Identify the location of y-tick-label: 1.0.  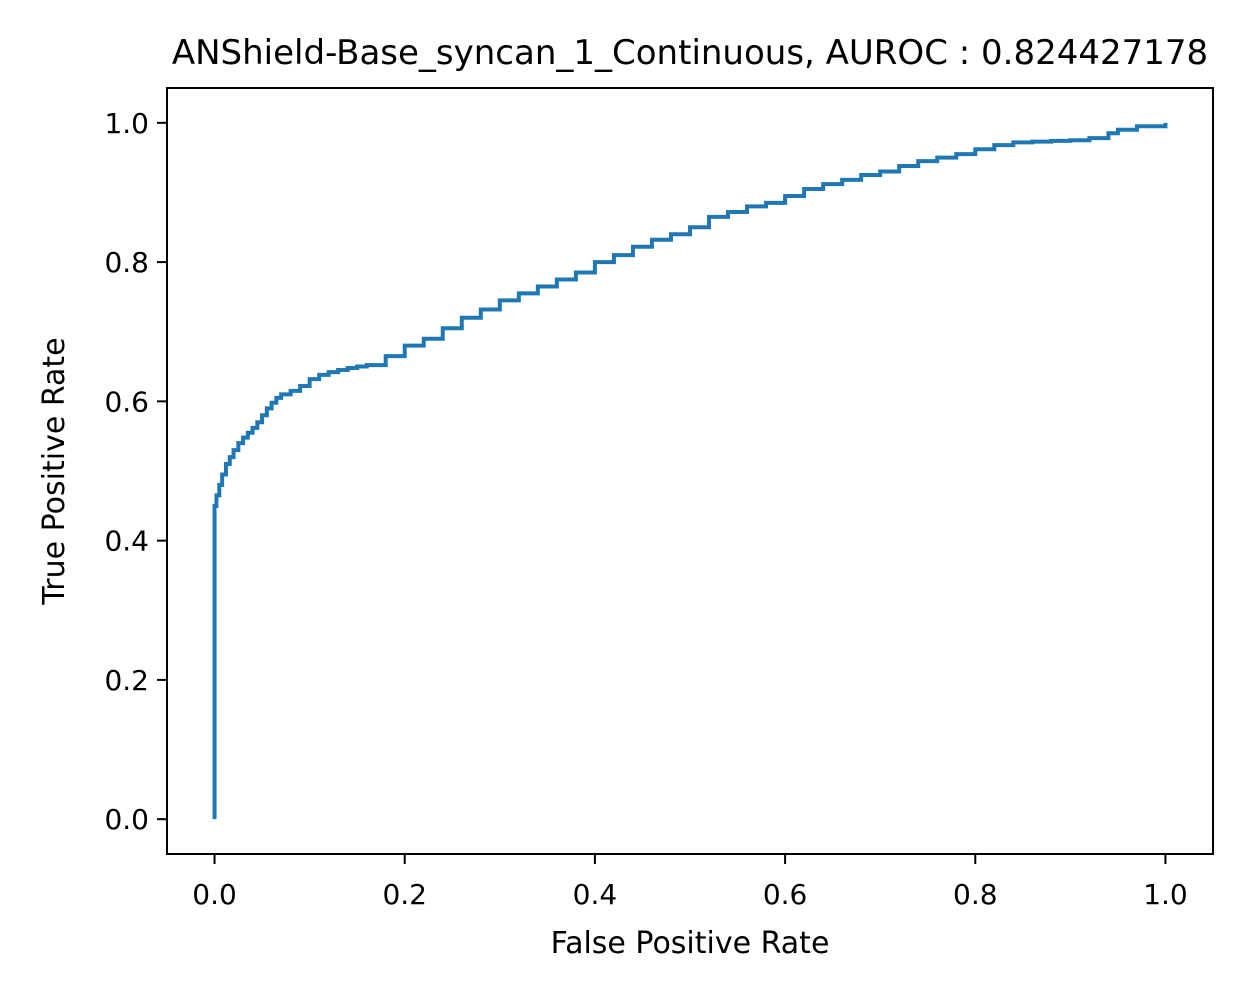
(126, 123).